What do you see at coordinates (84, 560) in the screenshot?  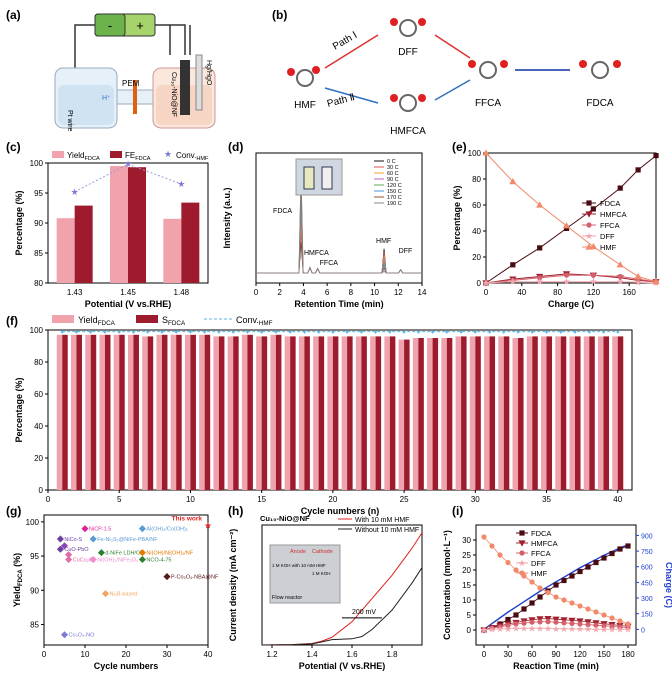 I see `chart-g-point-label: CuCo₂O₄` at bounding box center [84, 560].